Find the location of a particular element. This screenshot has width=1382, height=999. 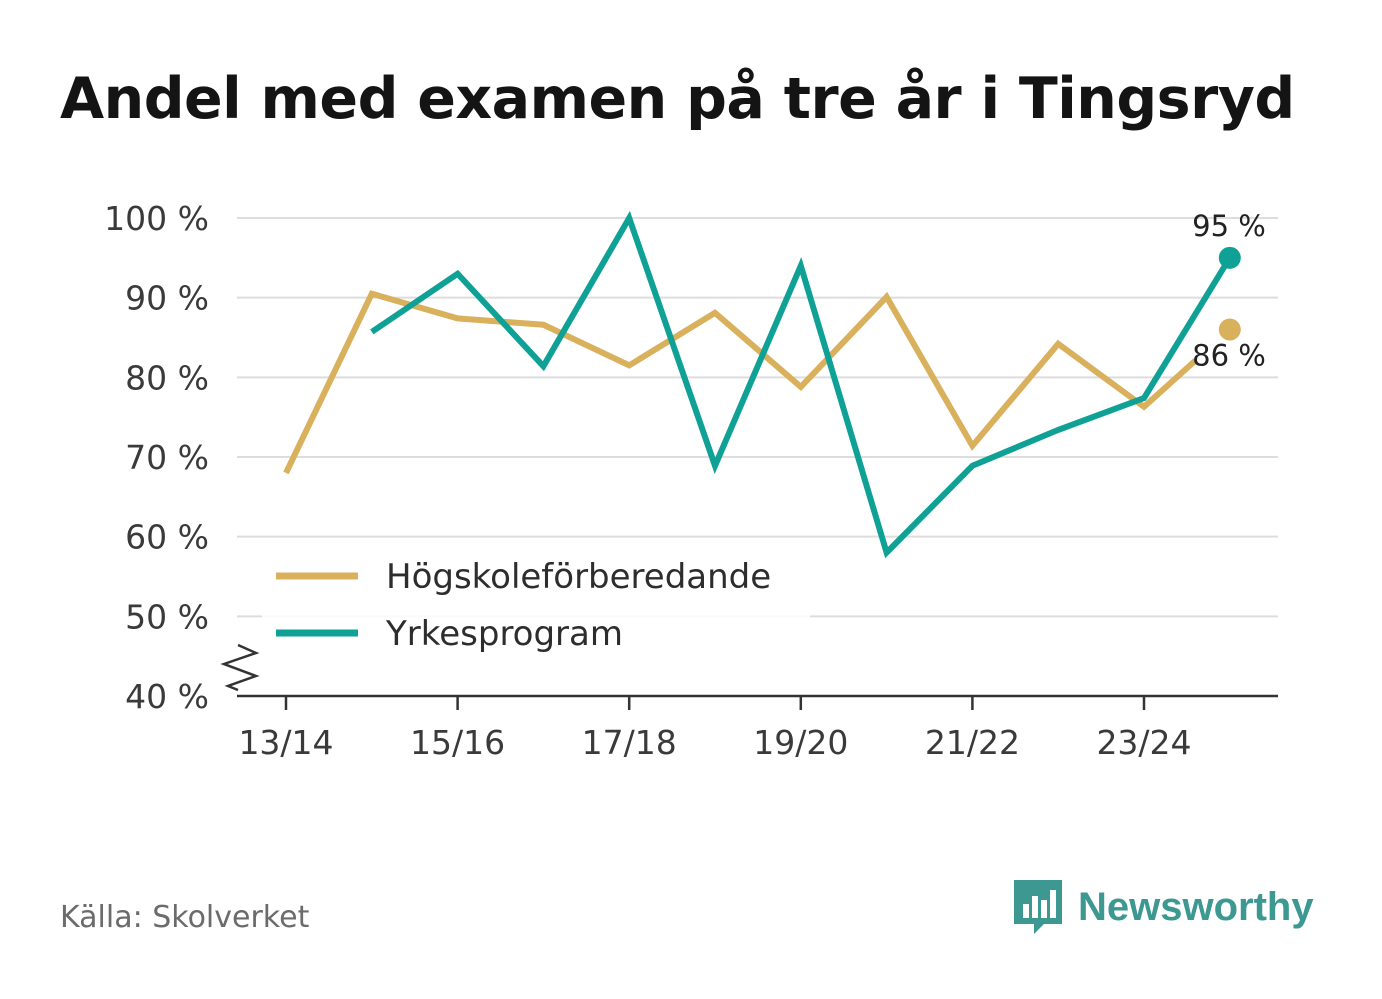

end-labels: 86 % 95 % is located at coordinates (1229, 291).